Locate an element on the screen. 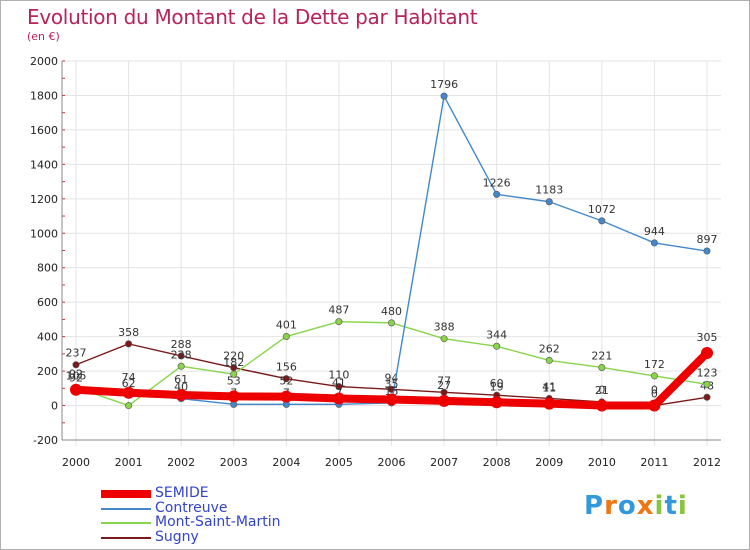 Image resolution: width=750 pixels, height=550 pixels. data-label-contreuve: 1226 is located at coordinates (497, 182).